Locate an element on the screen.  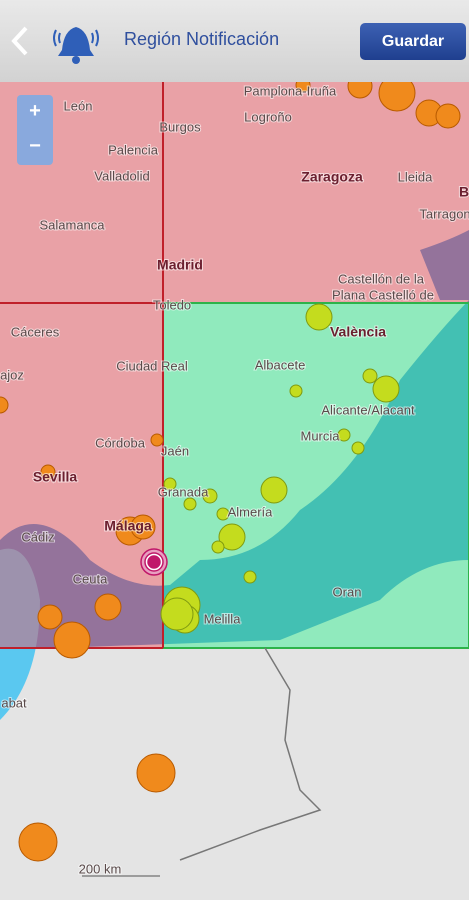
zoom-in: + is located at coordinates (35, 111).